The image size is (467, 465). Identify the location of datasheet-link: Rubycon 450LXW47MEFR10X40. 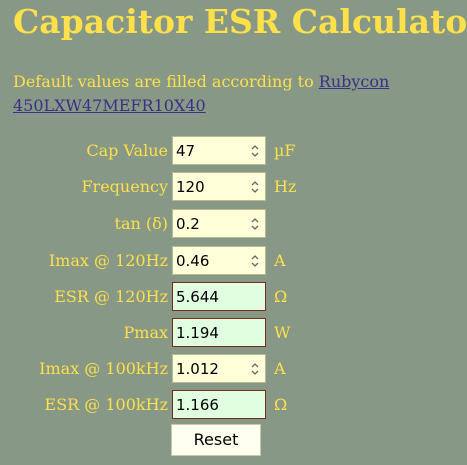
(201, 93).